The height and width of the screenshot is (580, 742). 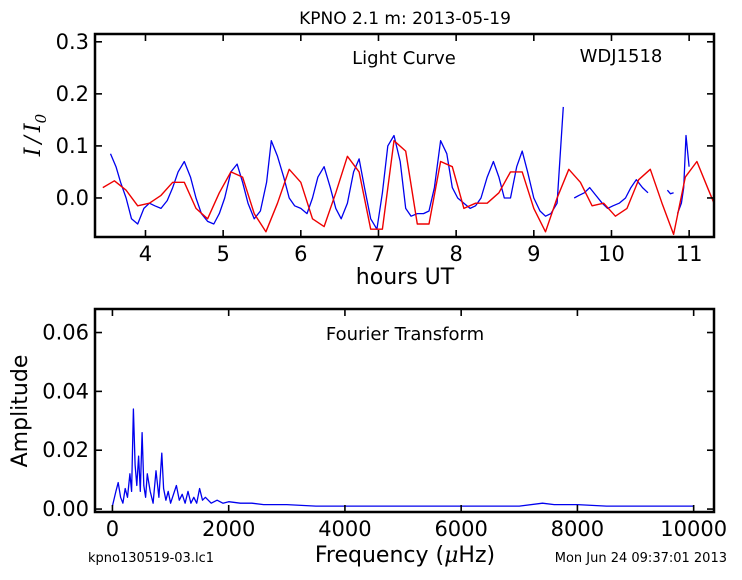 I want to click on ft-ytick-label-2: 0.04, so click(x=65, y=391).